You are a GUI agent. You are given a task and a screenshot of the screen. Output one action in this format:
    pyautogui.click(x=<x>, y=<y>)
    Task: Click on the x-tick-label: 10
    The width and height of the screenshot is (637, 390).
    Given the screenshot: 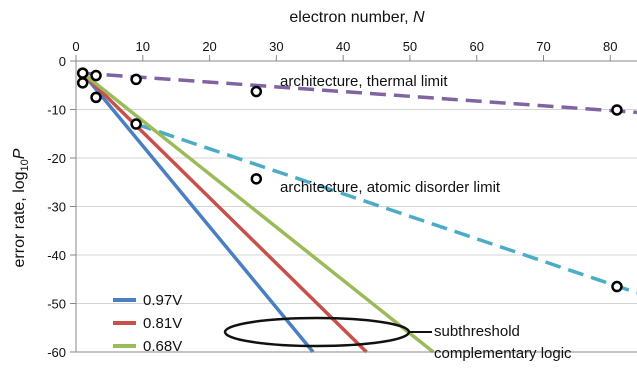 What is the action you would take?
    pyautogui.click(x=143, y=46)
    